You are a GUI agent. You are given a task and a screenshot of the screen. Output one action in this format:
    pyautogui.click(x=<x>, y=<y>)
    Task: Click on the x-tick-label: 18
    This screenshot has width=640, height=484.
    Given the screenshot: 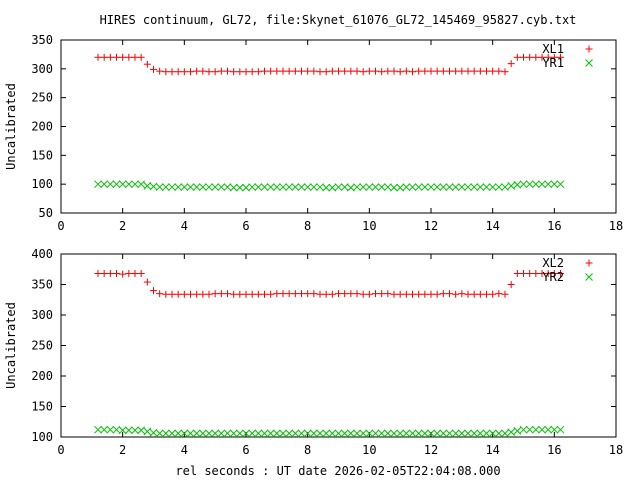 What is the action you would take?
    pyautogui.click(x=616, y=226)
    